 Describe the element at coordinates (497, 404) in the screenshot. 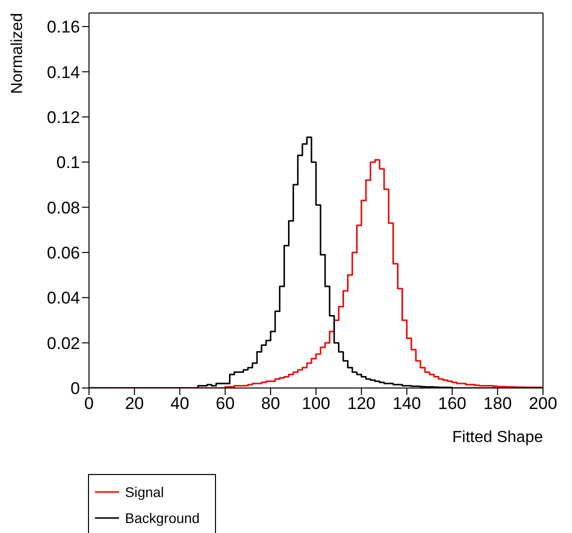

I see `x-tick-label: 180` at that location.